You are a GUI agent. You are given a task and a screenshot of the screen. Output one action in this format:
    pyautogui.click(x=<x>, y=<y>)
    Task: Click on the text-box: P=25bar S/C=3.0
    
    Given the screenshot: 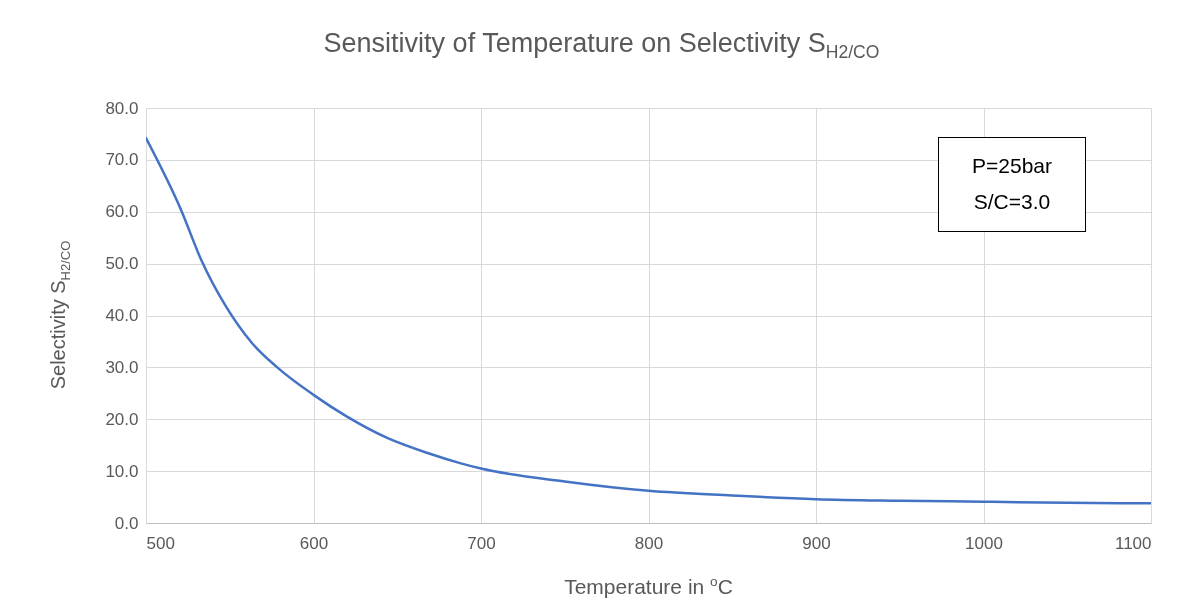 What is the action you would take?
    pyautogui.click(x=1012, y=184)
    